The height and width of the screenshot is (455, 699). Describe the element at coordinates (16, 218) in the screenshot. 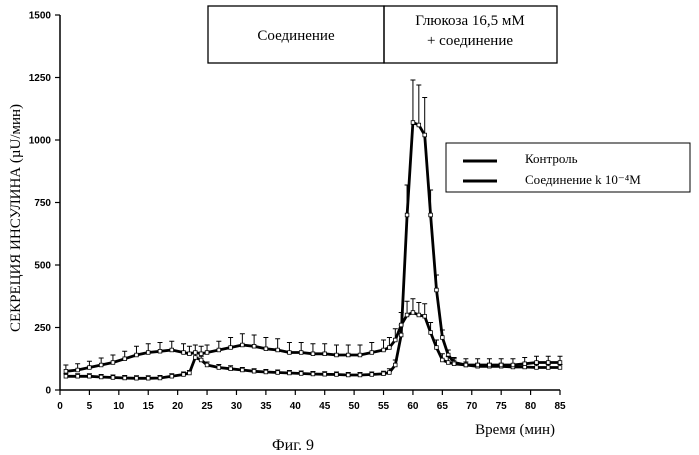

I see `y-axis-title: СЕКРЕЦИЯ ИНСУЛИНА (µU/мин)` at that location.